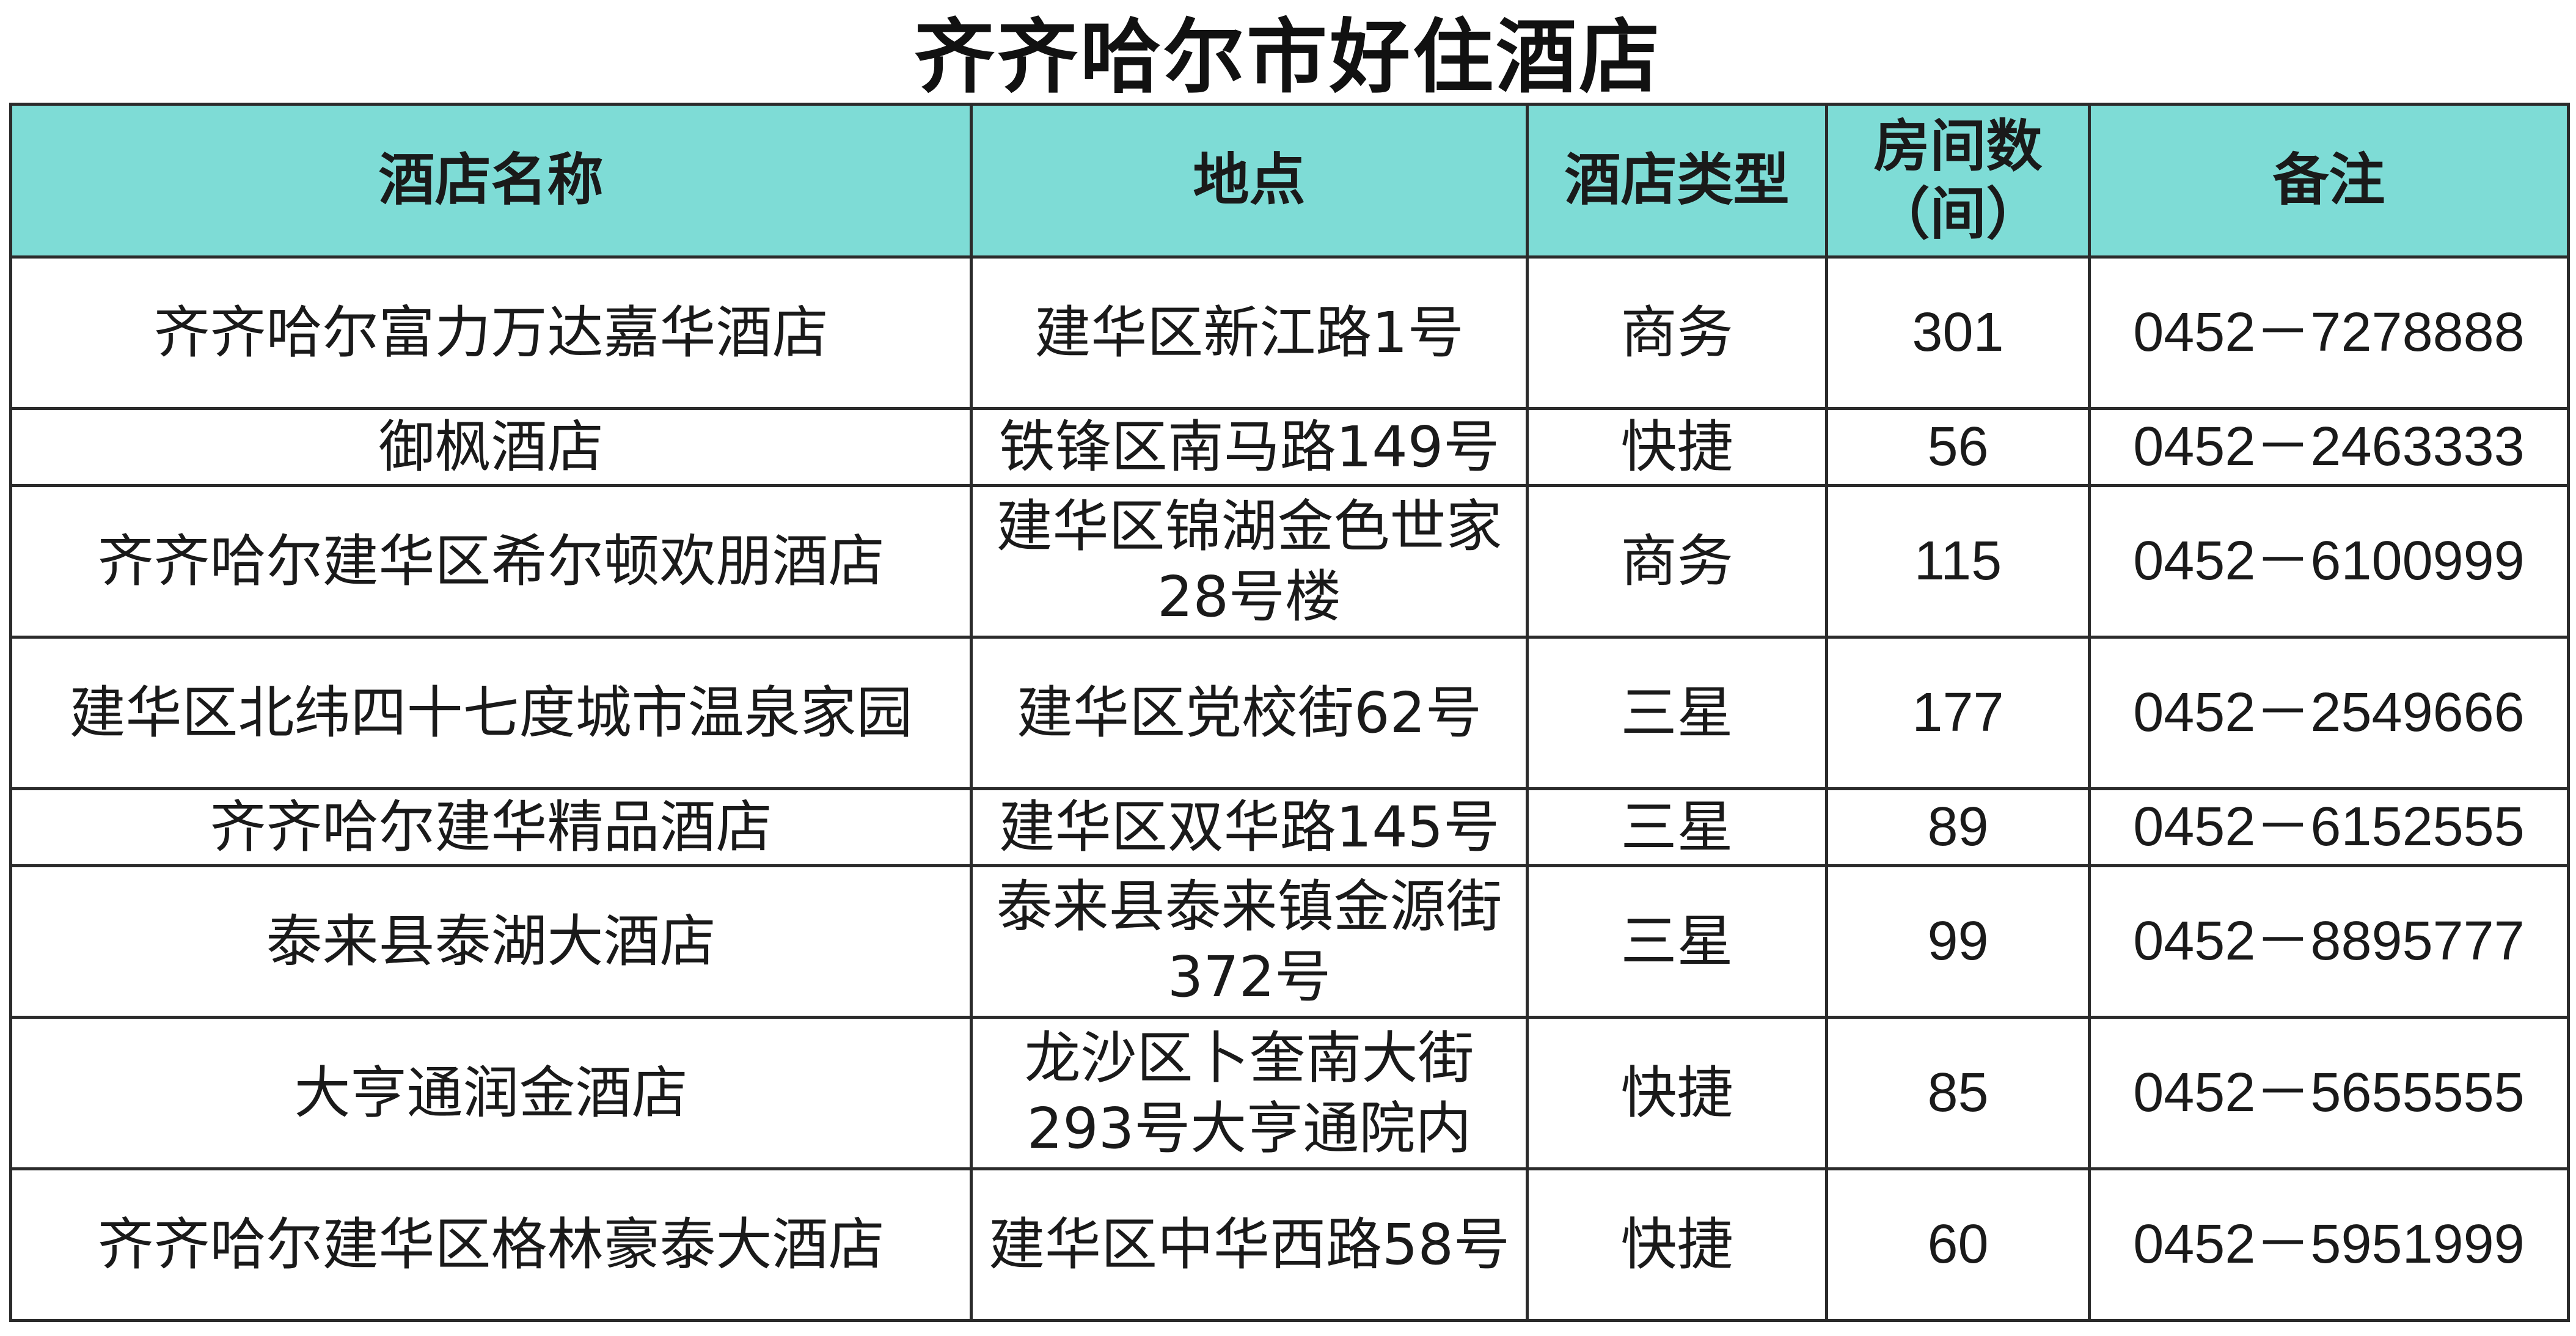  I want to click on hotel-note-cell: 0452－2463333, so click(2329, 447).